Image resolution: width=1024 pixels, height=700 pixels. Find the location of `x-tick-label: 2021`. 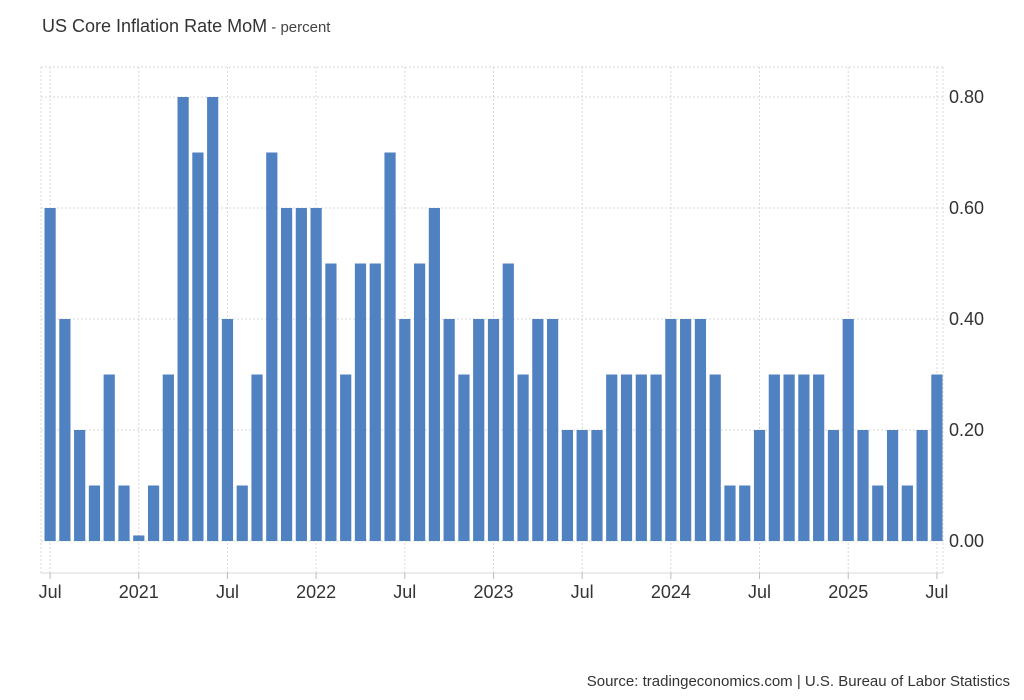

x-tick-label: 2021 is located at coordinates (139, 592).